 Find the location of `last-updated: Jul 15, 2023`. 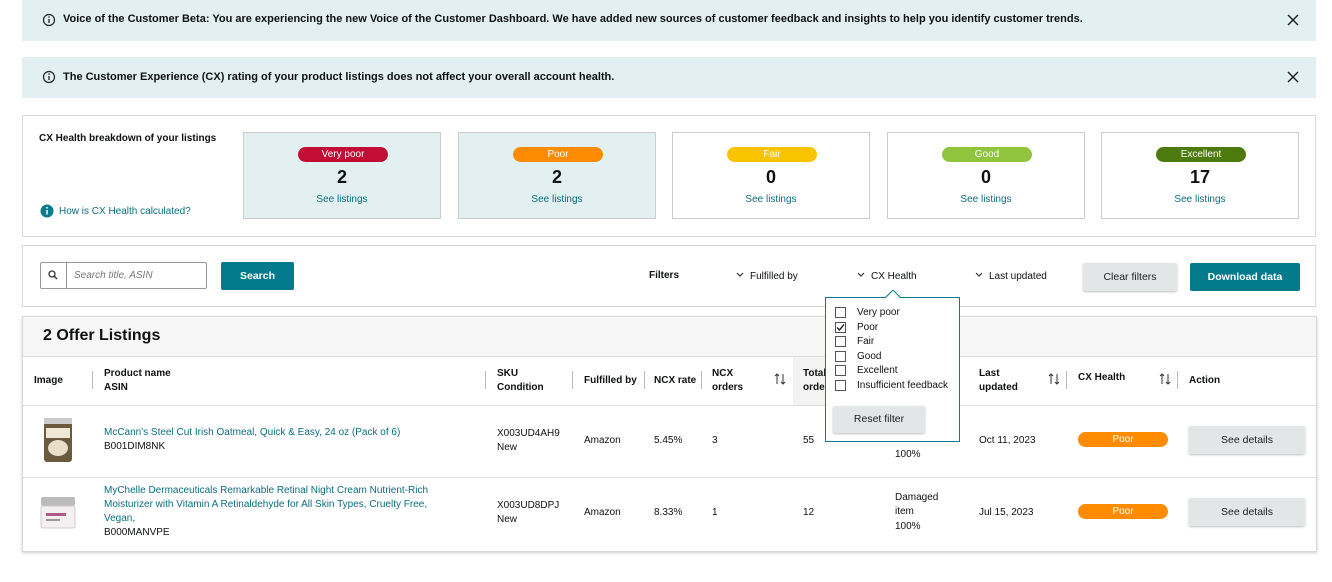

last-updated: Jul 15, 2023 is located at coordinates (1006, 512).